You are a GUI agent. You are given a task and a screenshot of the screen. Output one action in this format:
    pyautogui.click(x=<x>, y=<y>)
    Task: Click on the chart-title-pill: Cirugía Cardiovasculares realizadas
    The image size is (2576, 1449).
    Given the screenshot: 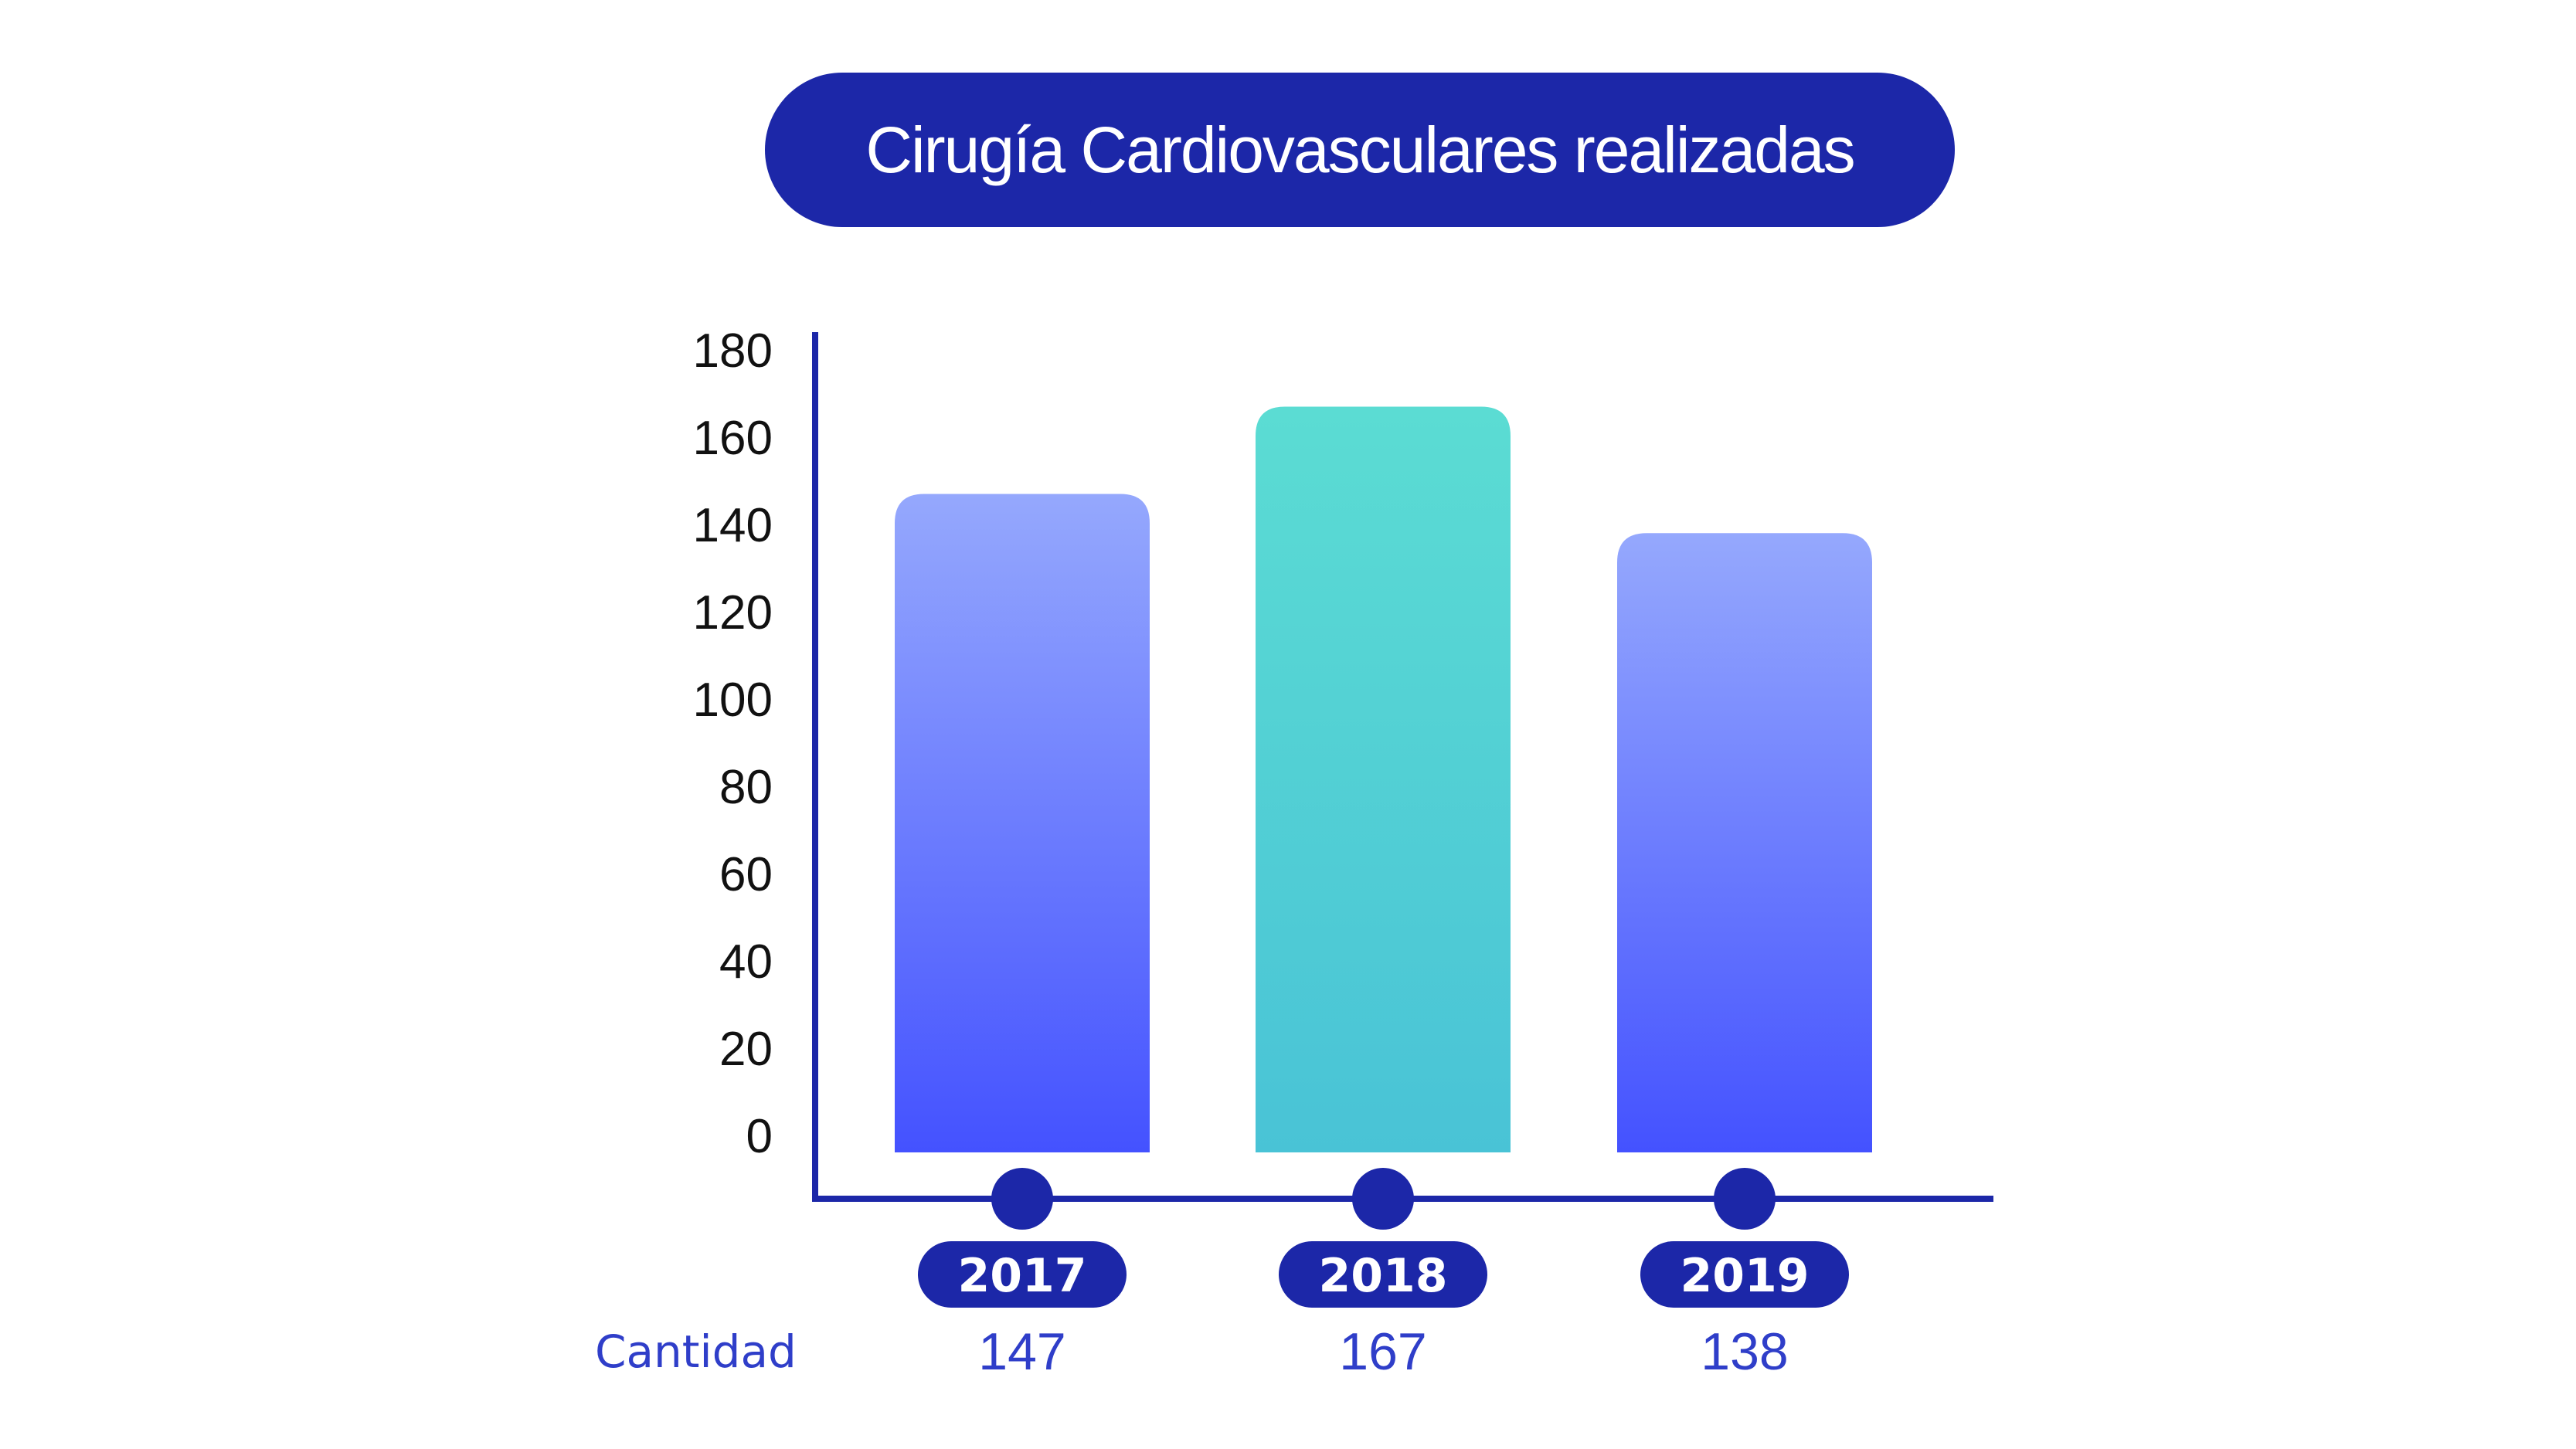 What is the action you would take?
    pyautogui.click(x=1360, y=150)
    